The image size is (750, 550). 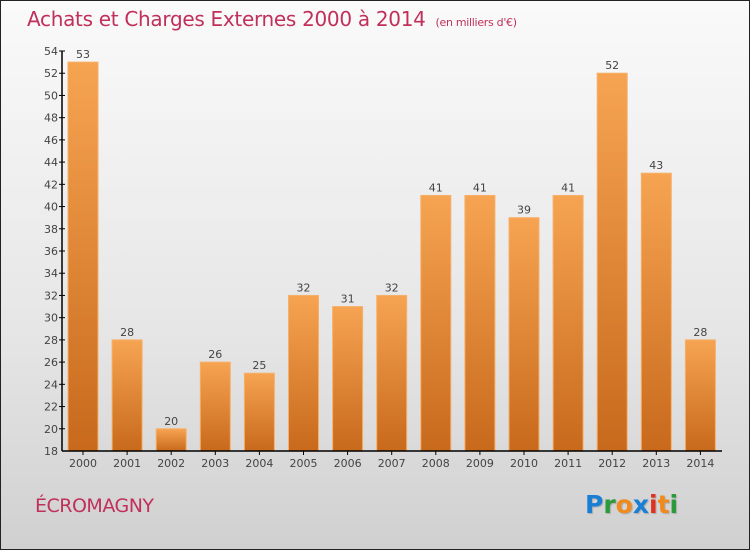 I want to click on logo-letter: t, so click(x=663, y=504).